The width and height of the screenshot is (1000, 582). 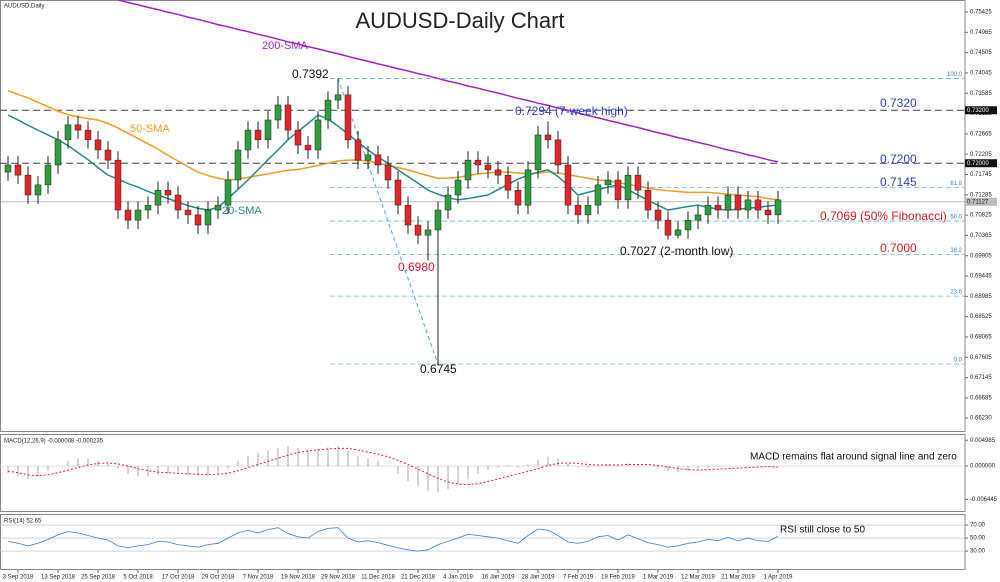 I want to click on rsi-line, so click(x=393, y=539).